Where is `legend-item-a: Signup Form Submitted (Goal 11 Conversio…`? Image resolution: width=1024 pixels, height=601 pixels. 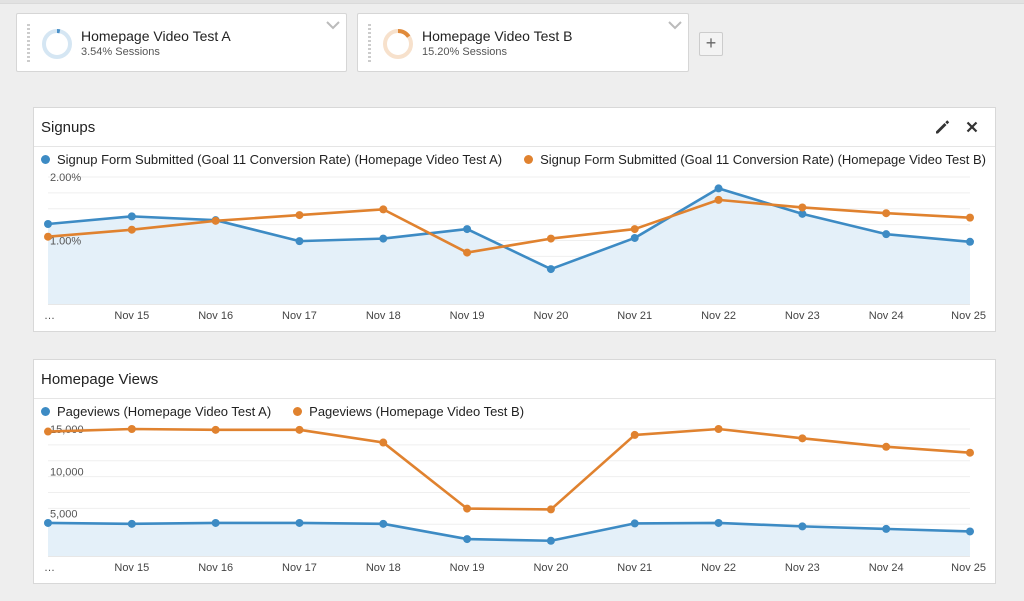
legend-item-a: Signup Form Submitted (Goal 11 Conversio… is located at coordinates (271, 159).